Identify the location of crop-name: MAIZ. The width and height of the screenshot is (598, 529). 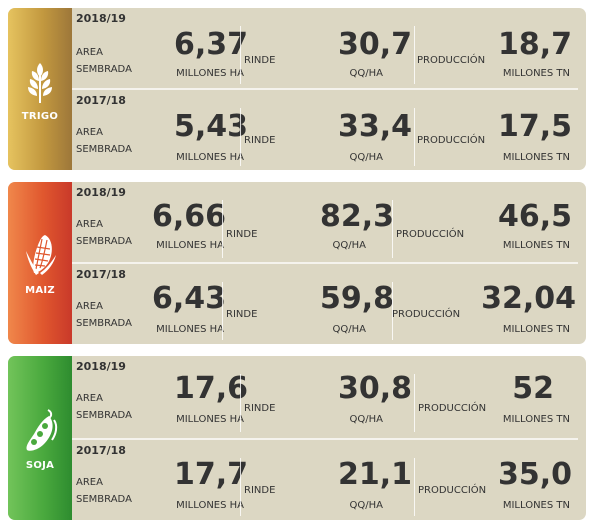
(40, 290).